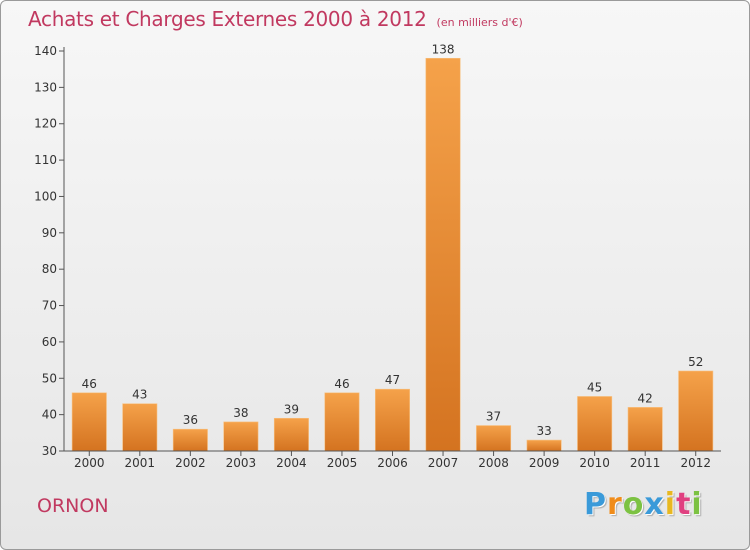  What do you see at coordinates (695, 362) in the screenshot?
I see `data-label: 52` at bounding box center [695, 362].